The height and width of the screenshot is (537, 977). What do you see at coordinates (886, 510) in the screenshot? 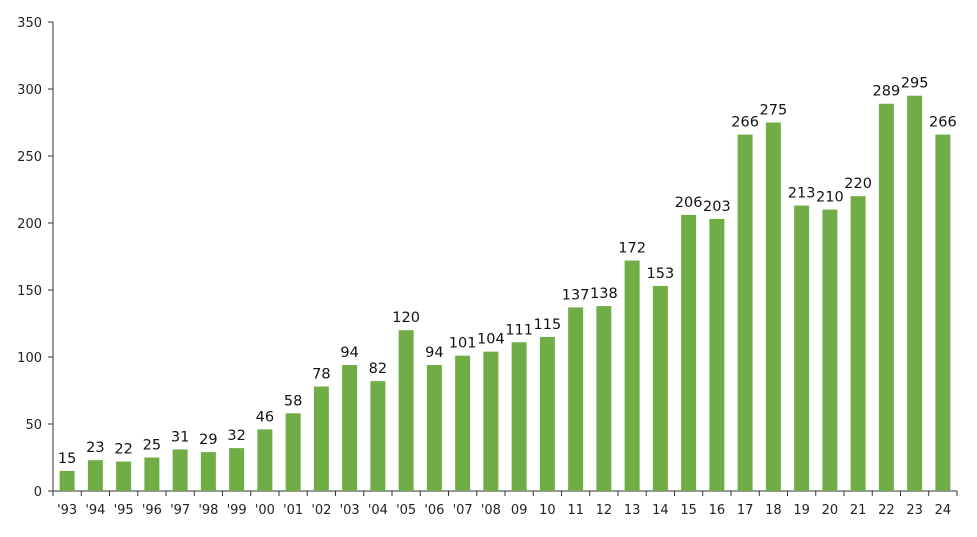
I see `x-tick-label: 22` at bounding box center [886, 510].